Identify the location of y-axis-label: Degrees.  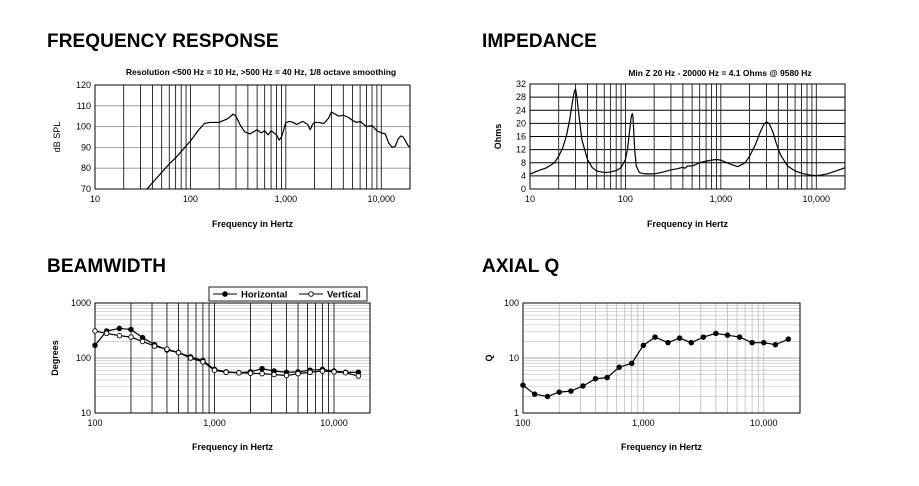
(55, 358).